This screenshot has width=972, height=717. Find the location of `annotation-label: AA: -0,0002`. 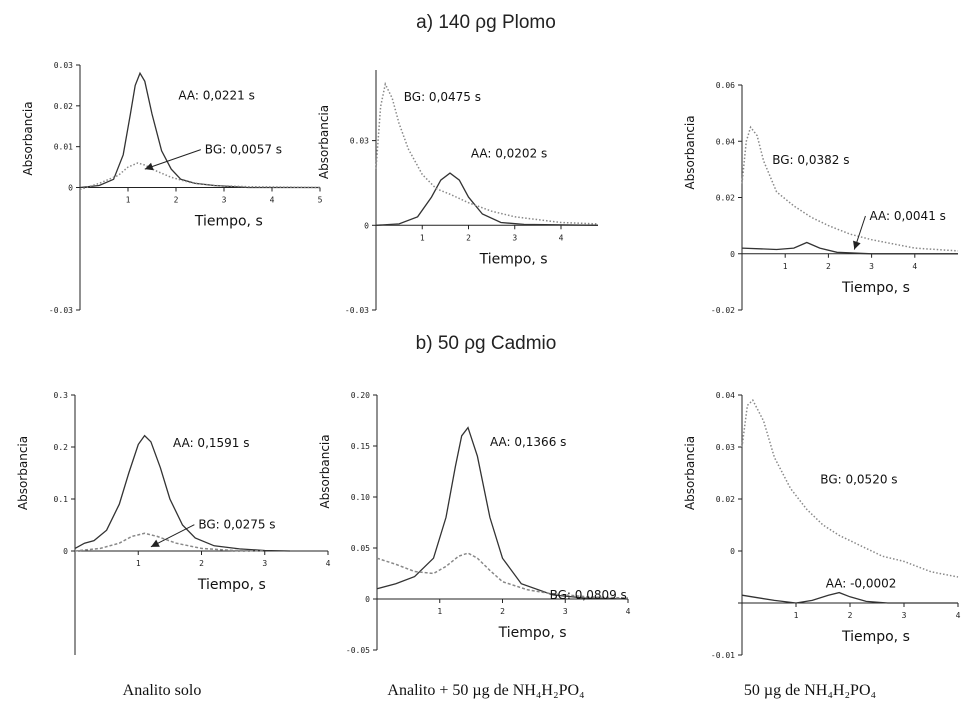

annotation-label: AA: -0,0002 is located at coordinates (861, 583).